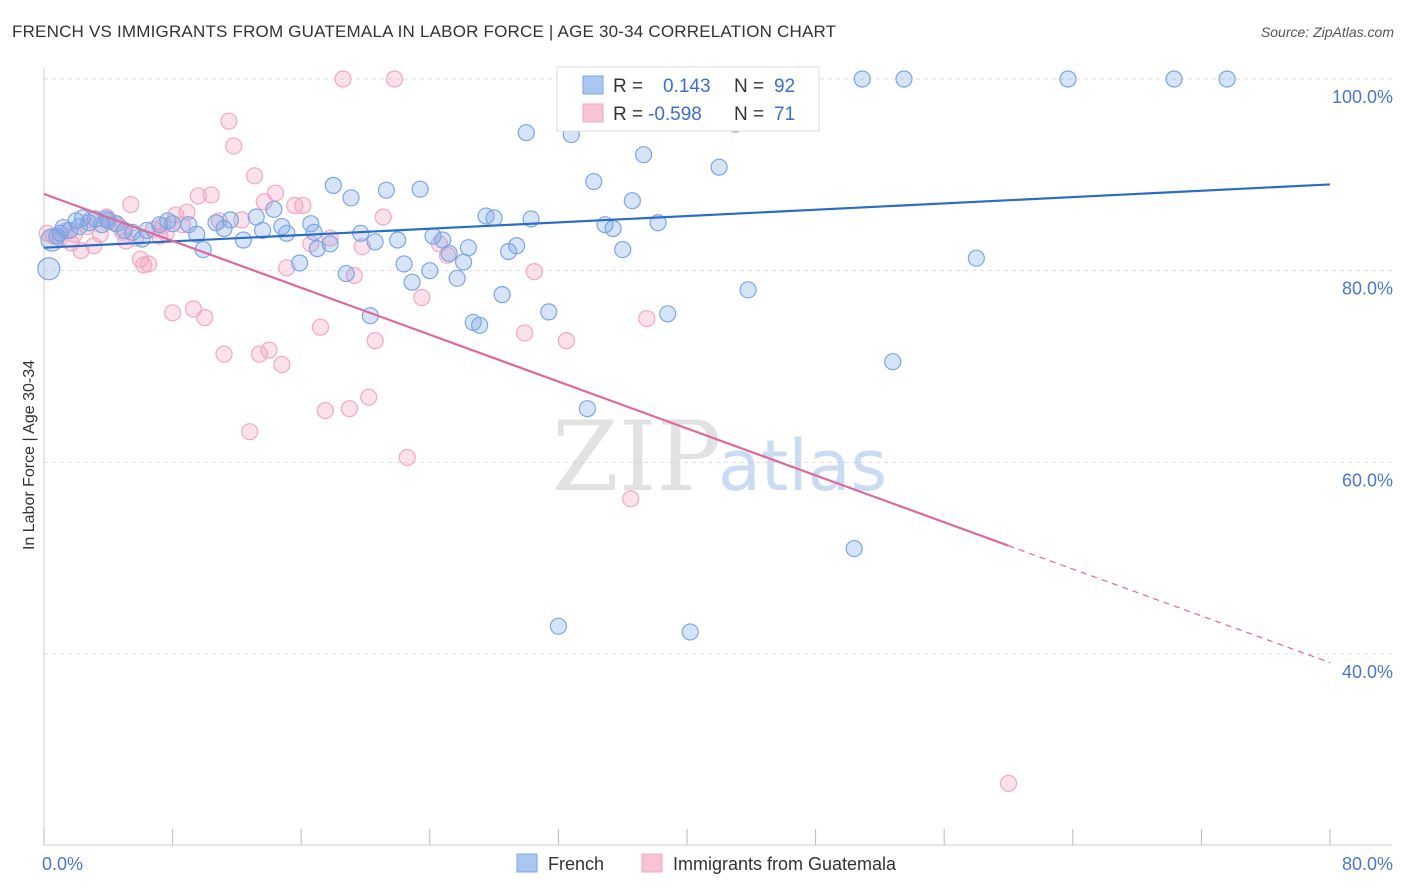 This screenshot has width=1406, height=892. I want to click on legend-r-label-french: R =, so click(628, 86).